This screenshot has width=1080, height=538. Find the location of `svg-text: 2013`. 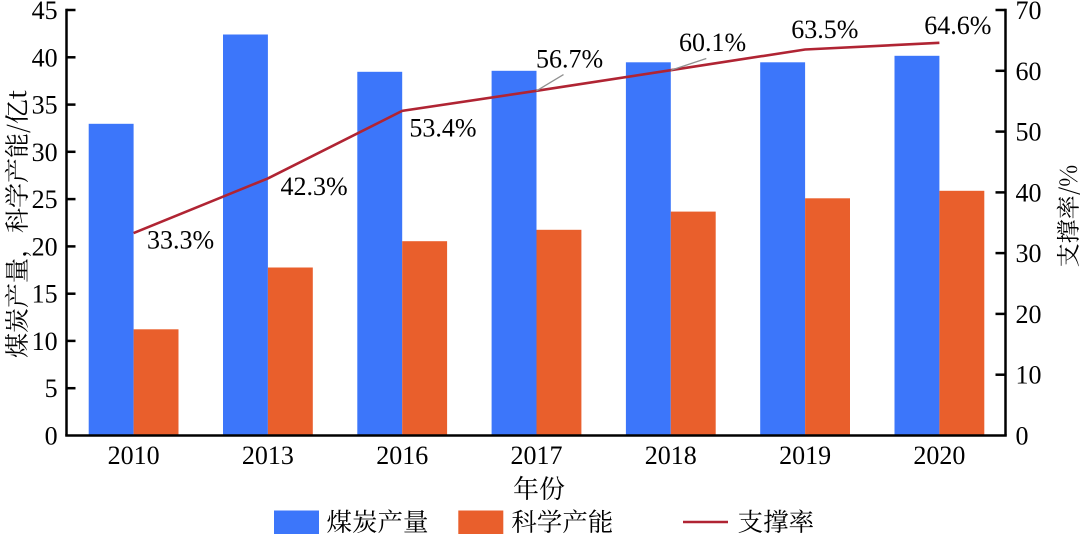

svg-text: 2013 is located at coordinates (268, 455).